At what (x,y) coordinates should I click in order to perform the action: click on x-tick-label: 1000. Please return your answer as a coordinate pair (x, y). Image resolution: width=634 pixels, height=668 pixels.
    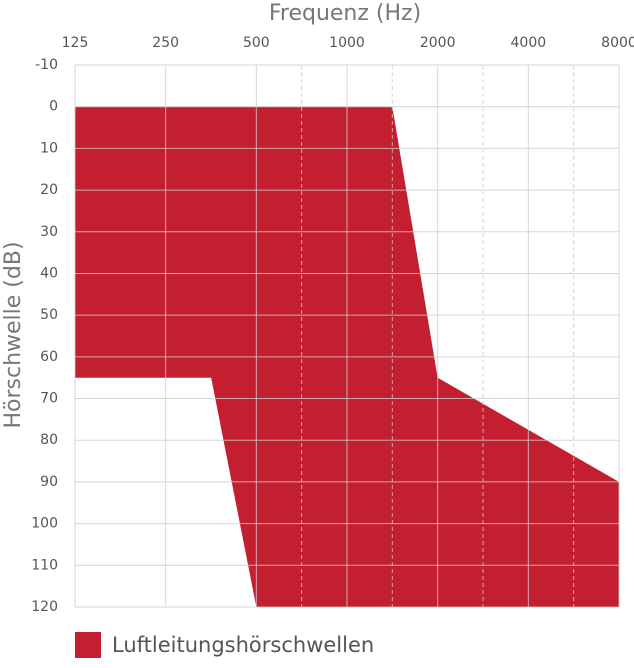
    Looking at the image, I should click on (347, 43).